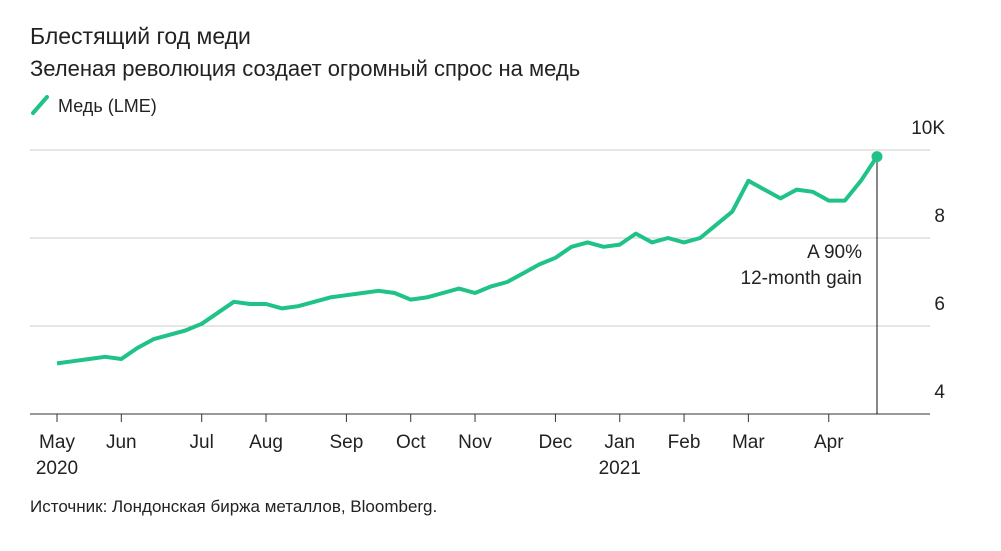 The image size is (1001, 551). What do you see at coordinates (121, 442) in the screenshot?
I see `x-tick-label: Jun` at bounding box center [121, 442].